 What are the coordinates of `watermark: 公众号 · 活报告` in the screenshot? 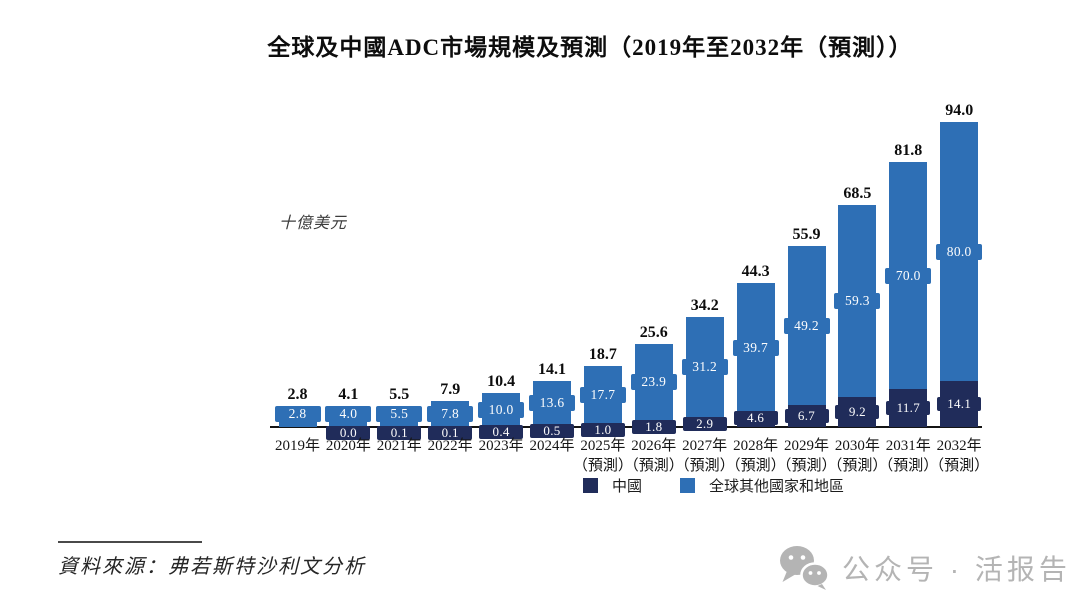 It's located at (924, 567).